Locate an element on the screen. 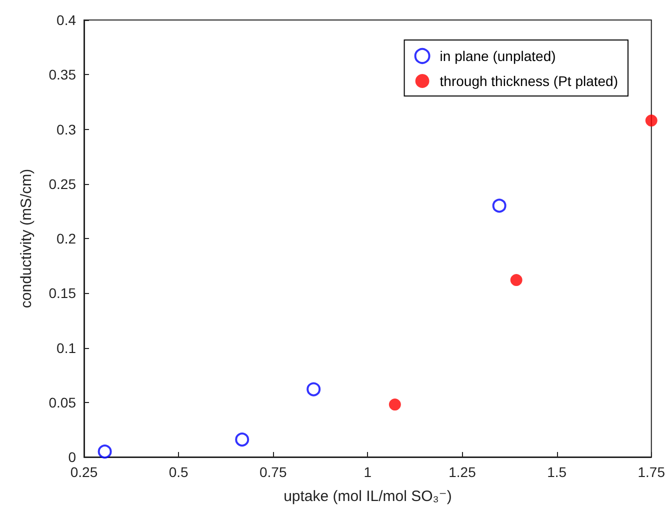 The height and width of the screenshot is (516, 668). y-tick-label: 0.15 is located at coordinates (62, 293).